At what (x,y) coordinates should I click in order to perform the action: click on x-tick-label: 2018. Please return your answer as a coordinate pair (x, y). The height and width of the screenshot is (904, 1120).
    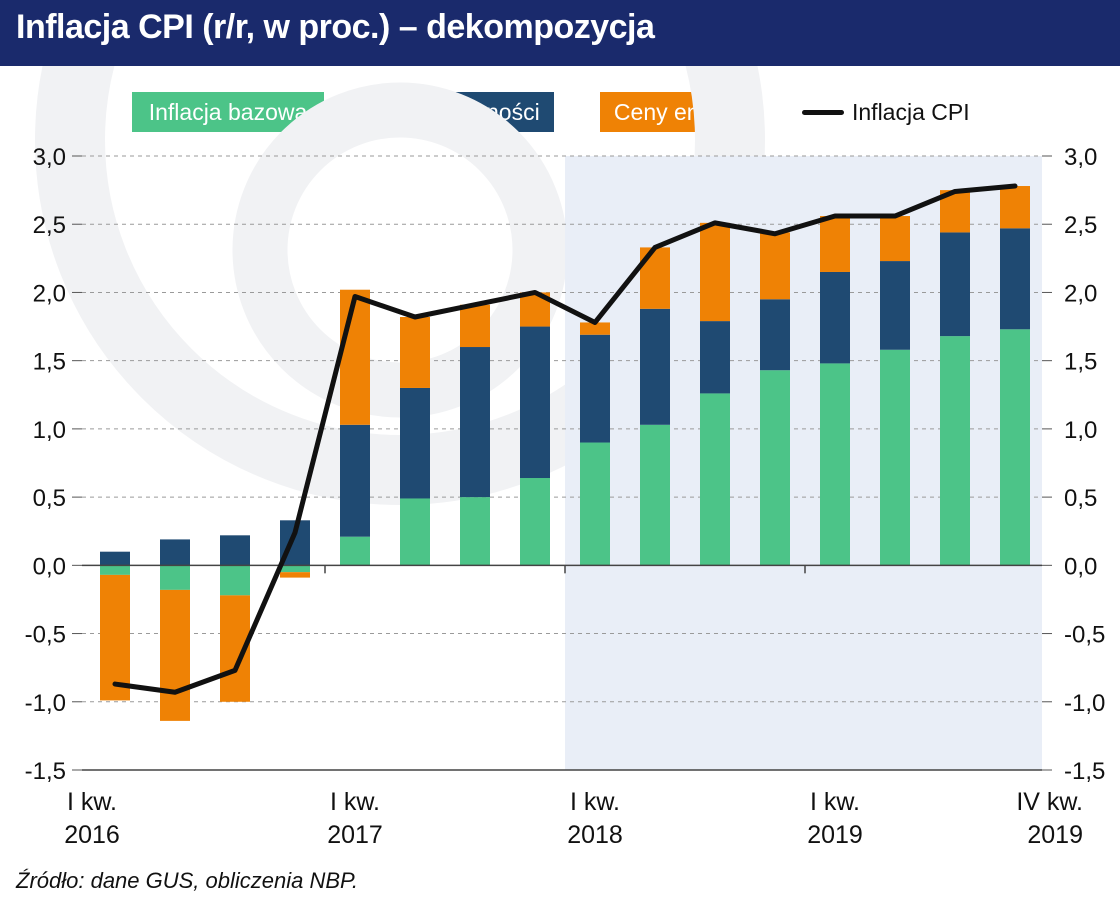
    Looking at the image, I should click on (595, 835).